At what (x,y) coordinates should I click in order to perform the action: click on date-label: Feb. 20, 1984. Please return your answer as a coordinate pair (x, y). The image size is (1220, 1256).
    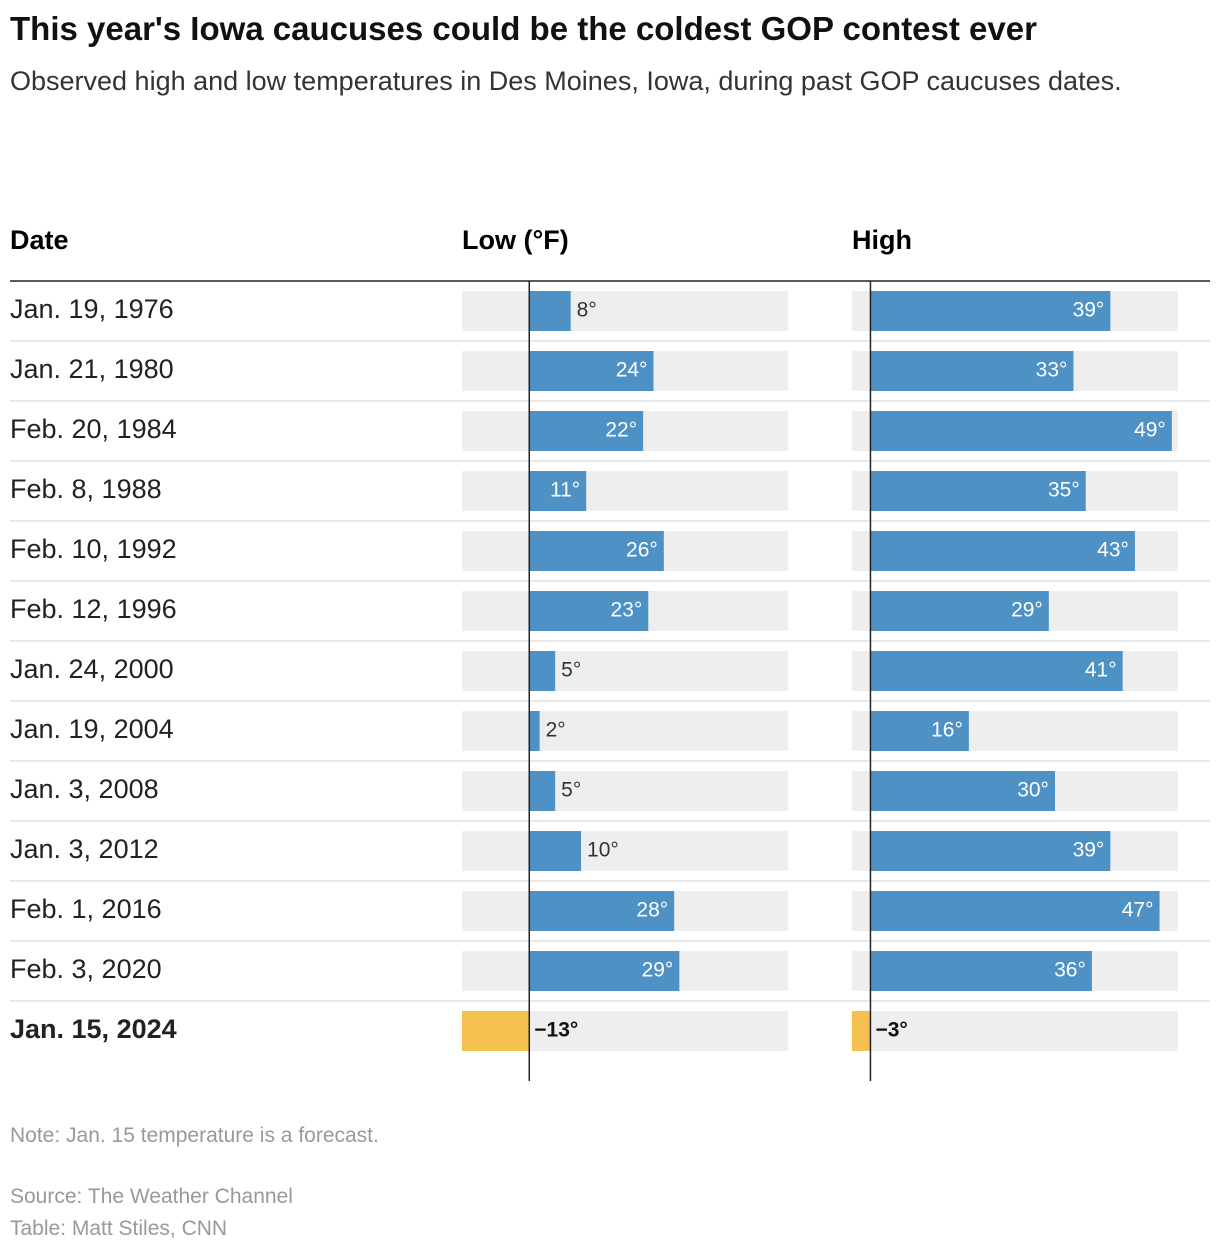
    Looking at the image, I should click on (93, 429).